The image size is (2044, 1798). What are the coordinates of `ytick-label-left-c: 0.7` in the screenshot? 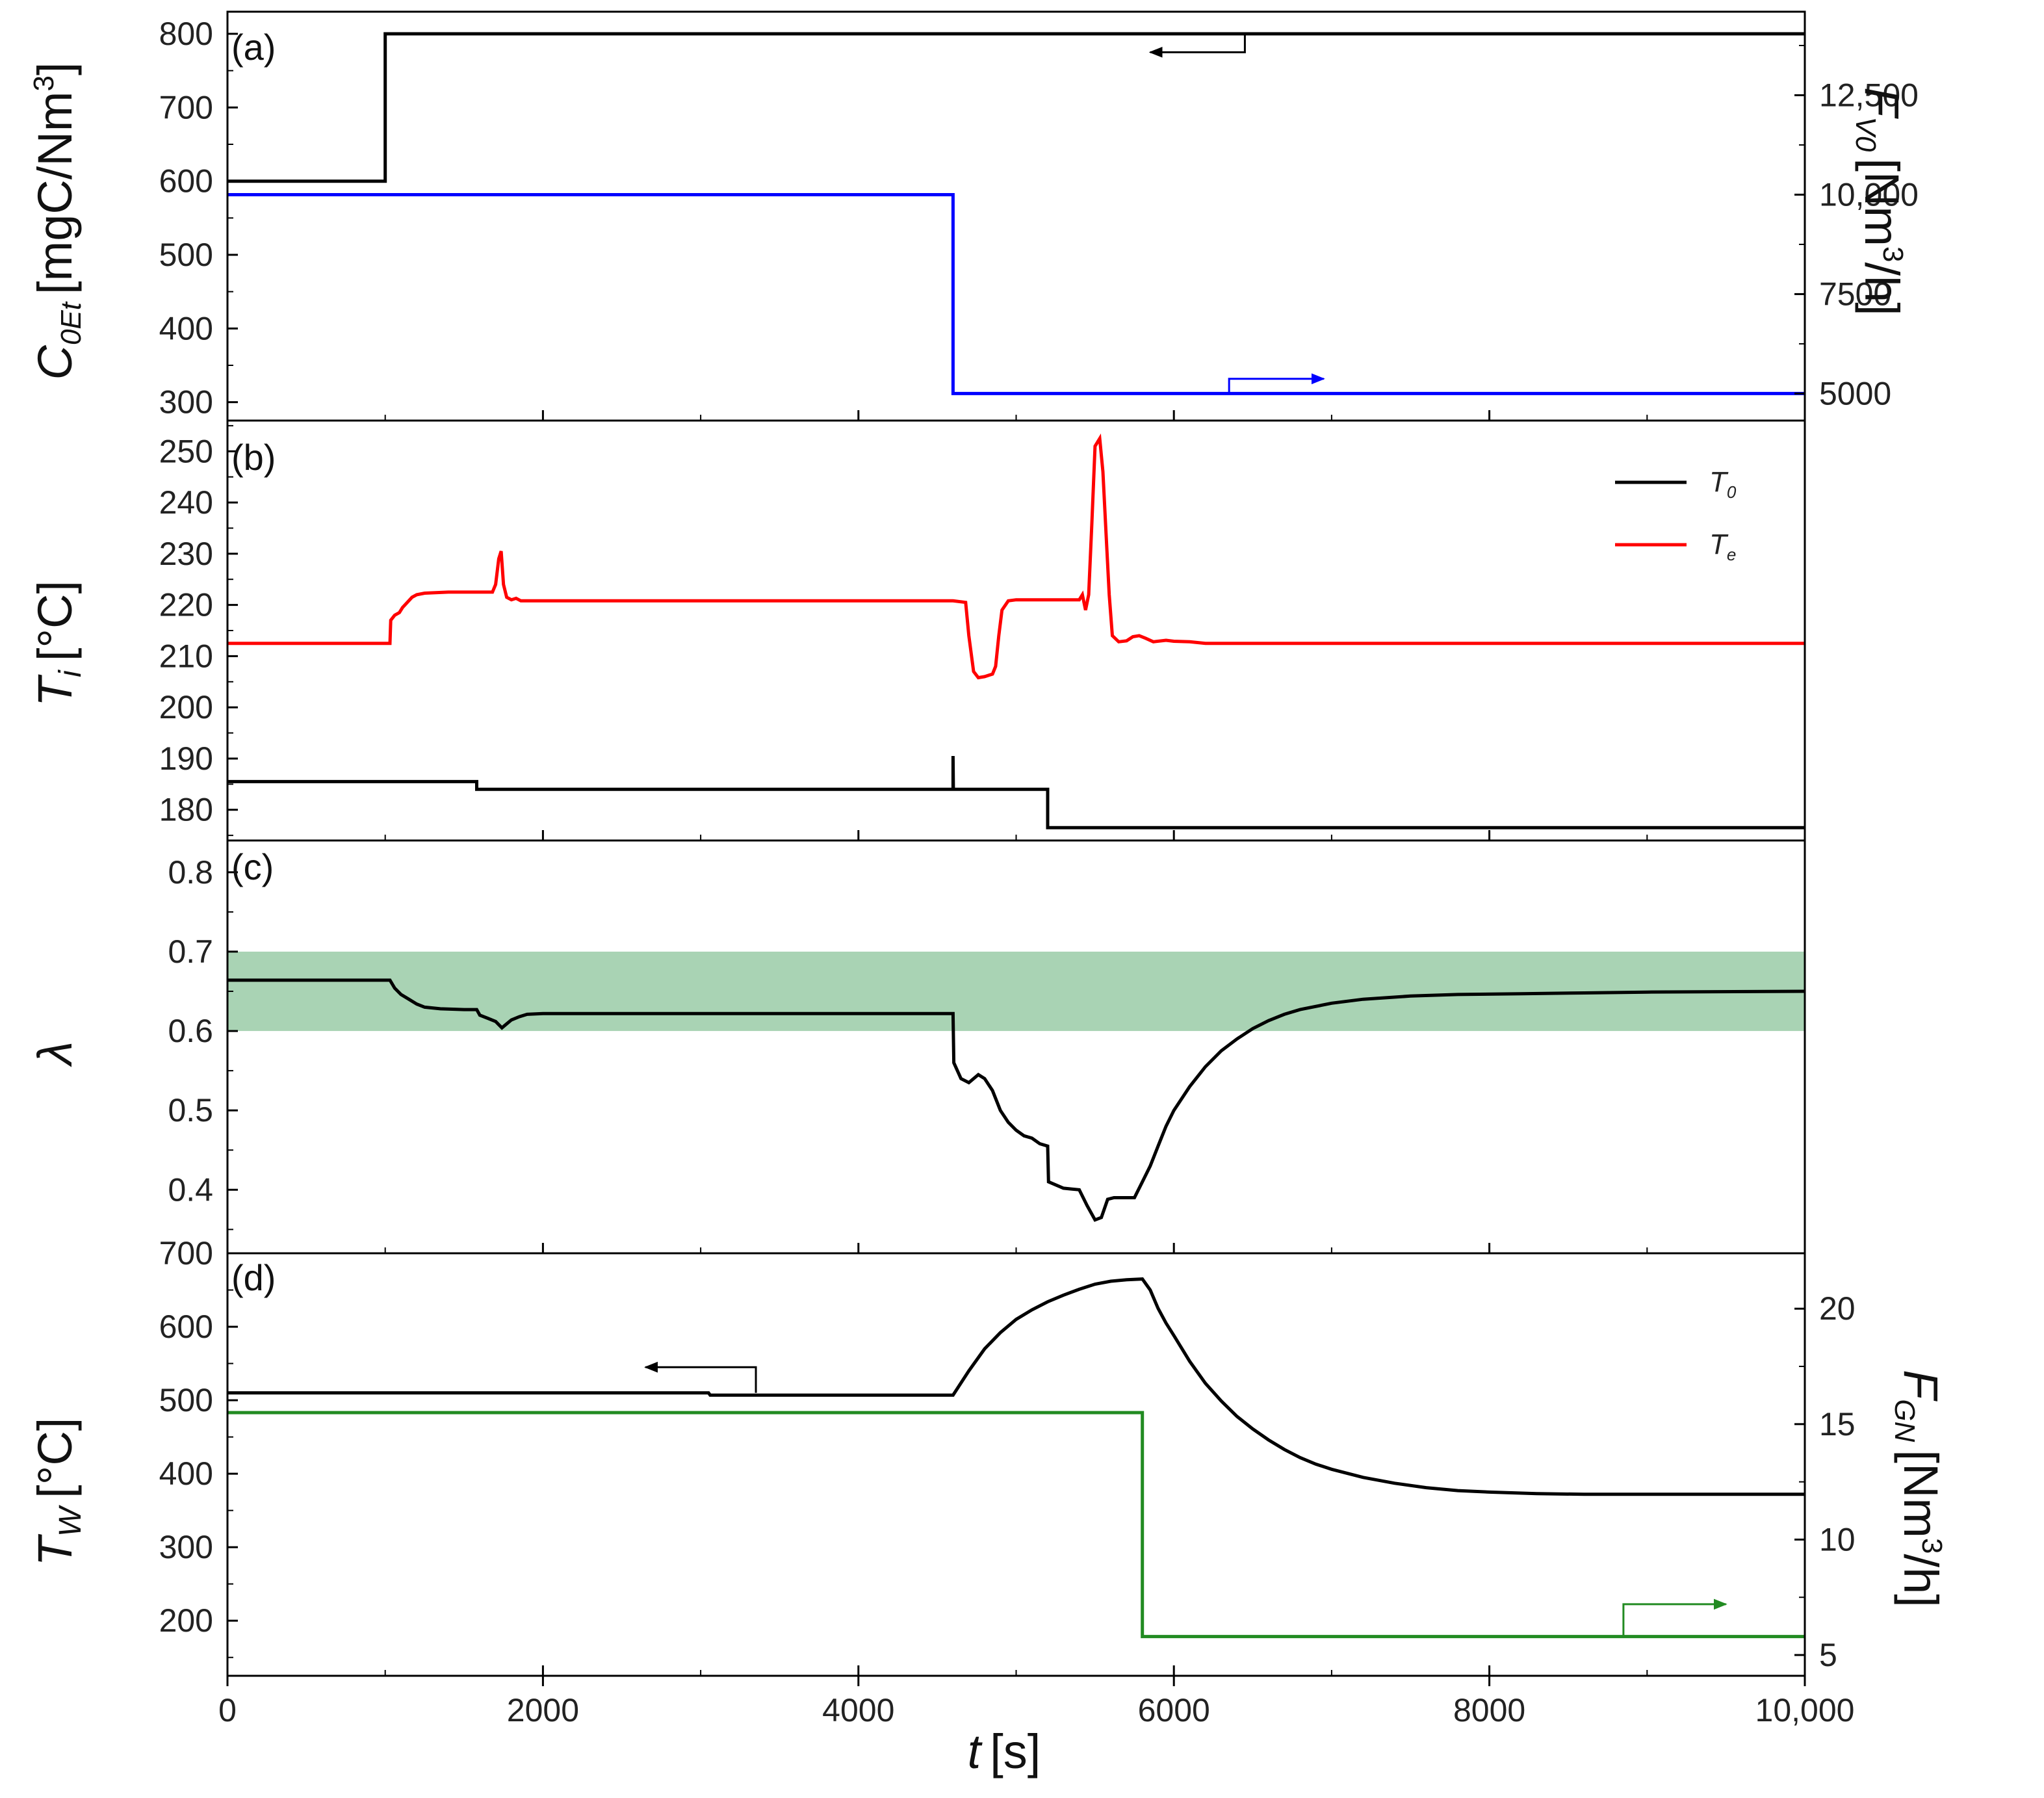 It's located at (190, 951).